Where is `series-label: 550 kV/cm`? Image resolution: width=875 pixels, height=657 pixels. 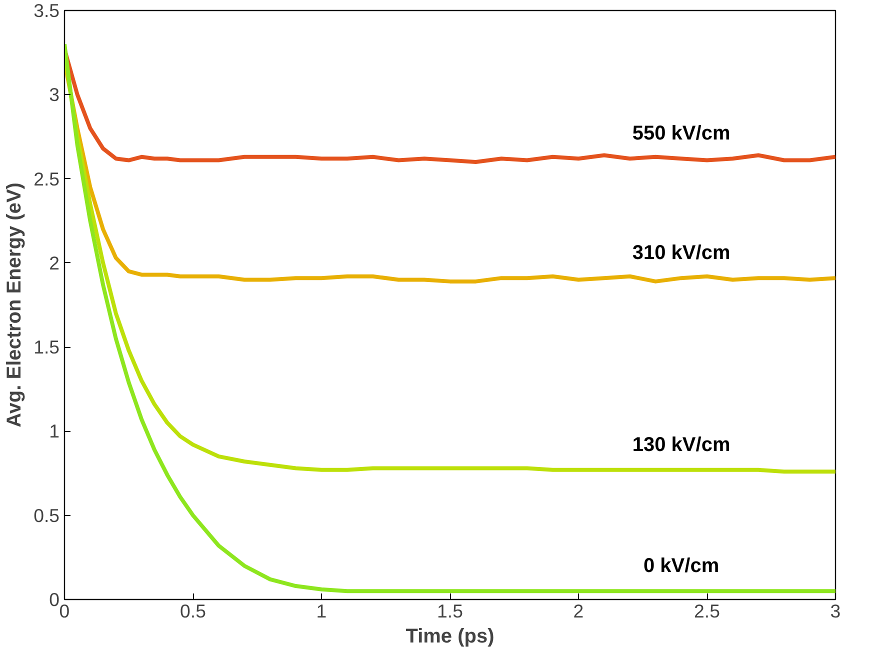
series-label: 550 kV/cm is located at coordinates (681, 133).